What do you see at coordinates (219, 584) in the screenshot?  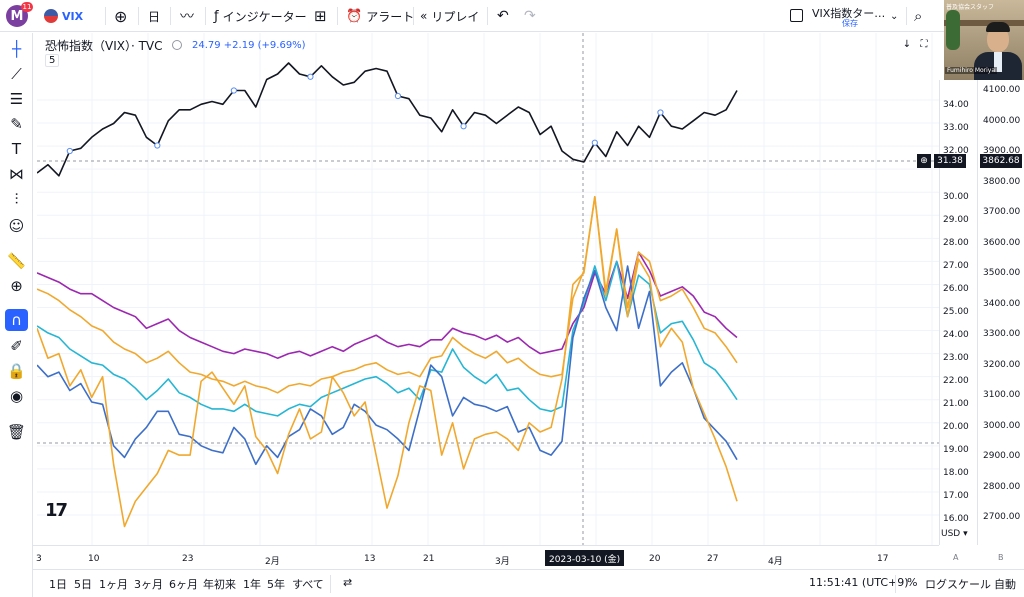 I see `range-ytd: 年初来` at bounding box center [219, 584].